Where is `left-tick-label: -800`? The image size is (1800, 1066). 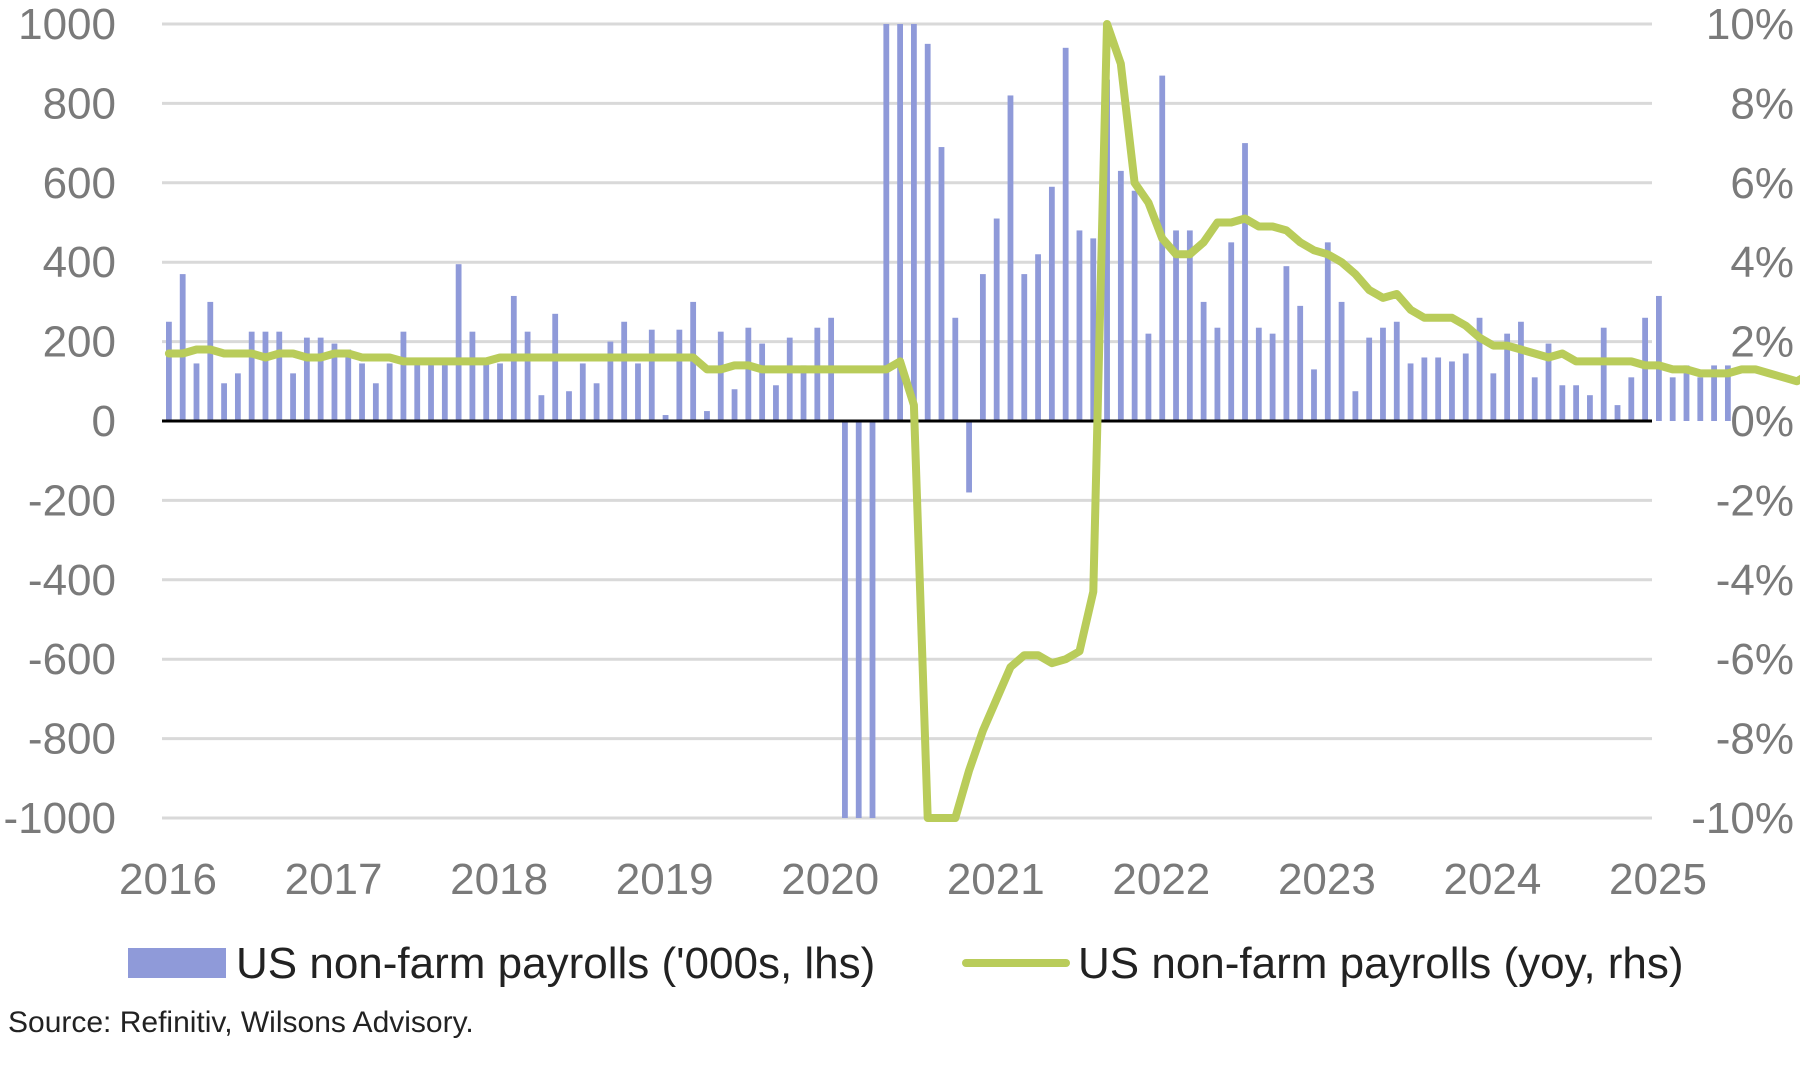 left-tick-label: -800 is located at coordinates (72, 739).